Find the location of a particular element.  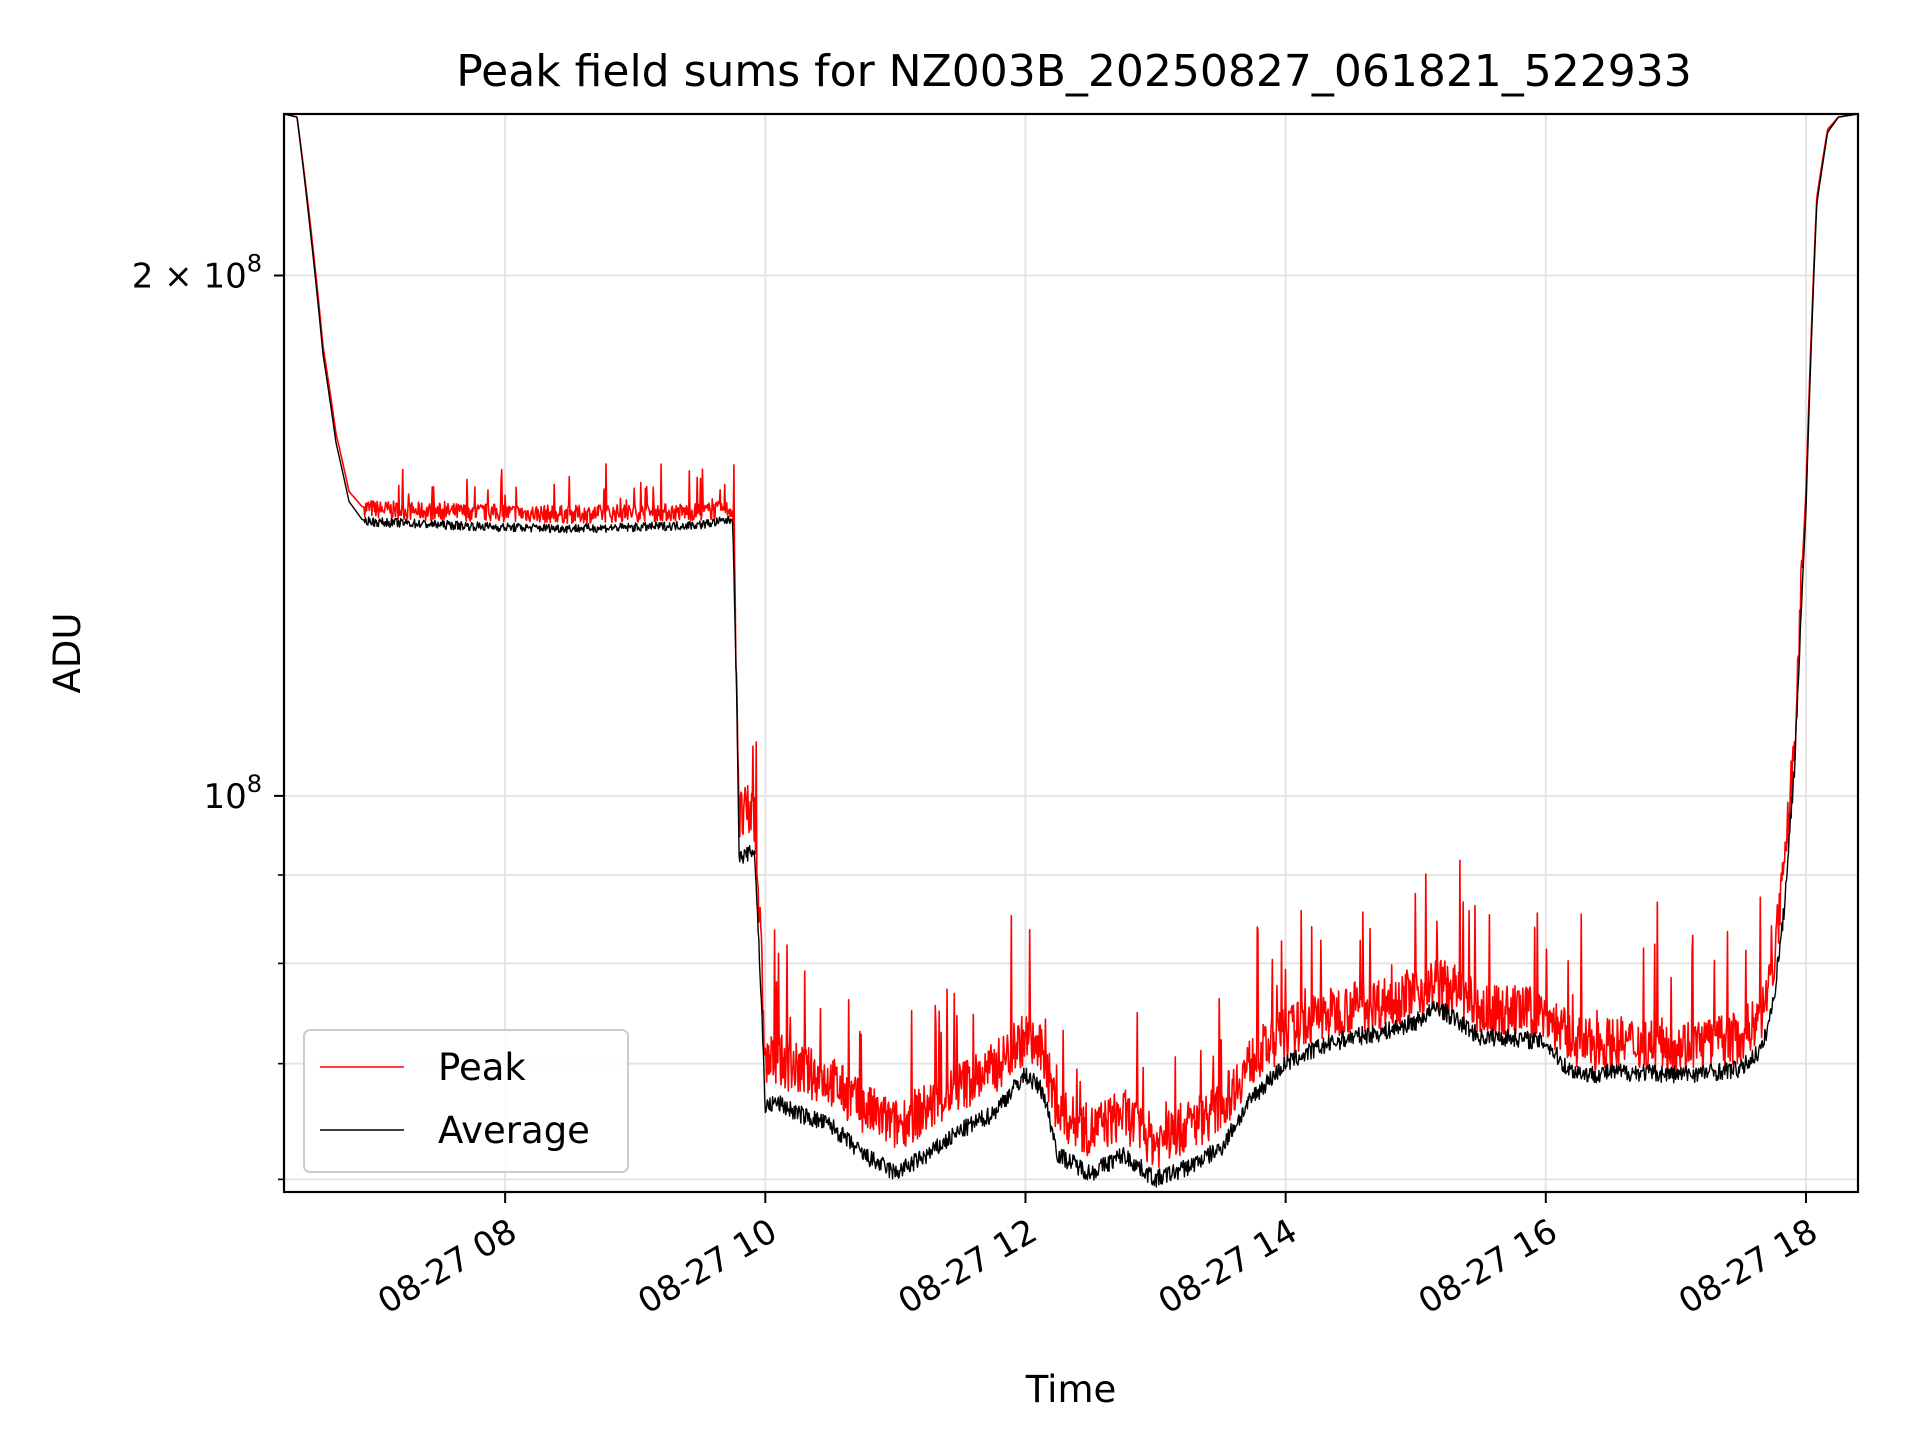

legend: Peak Average is located at coordinates (466, 1101).